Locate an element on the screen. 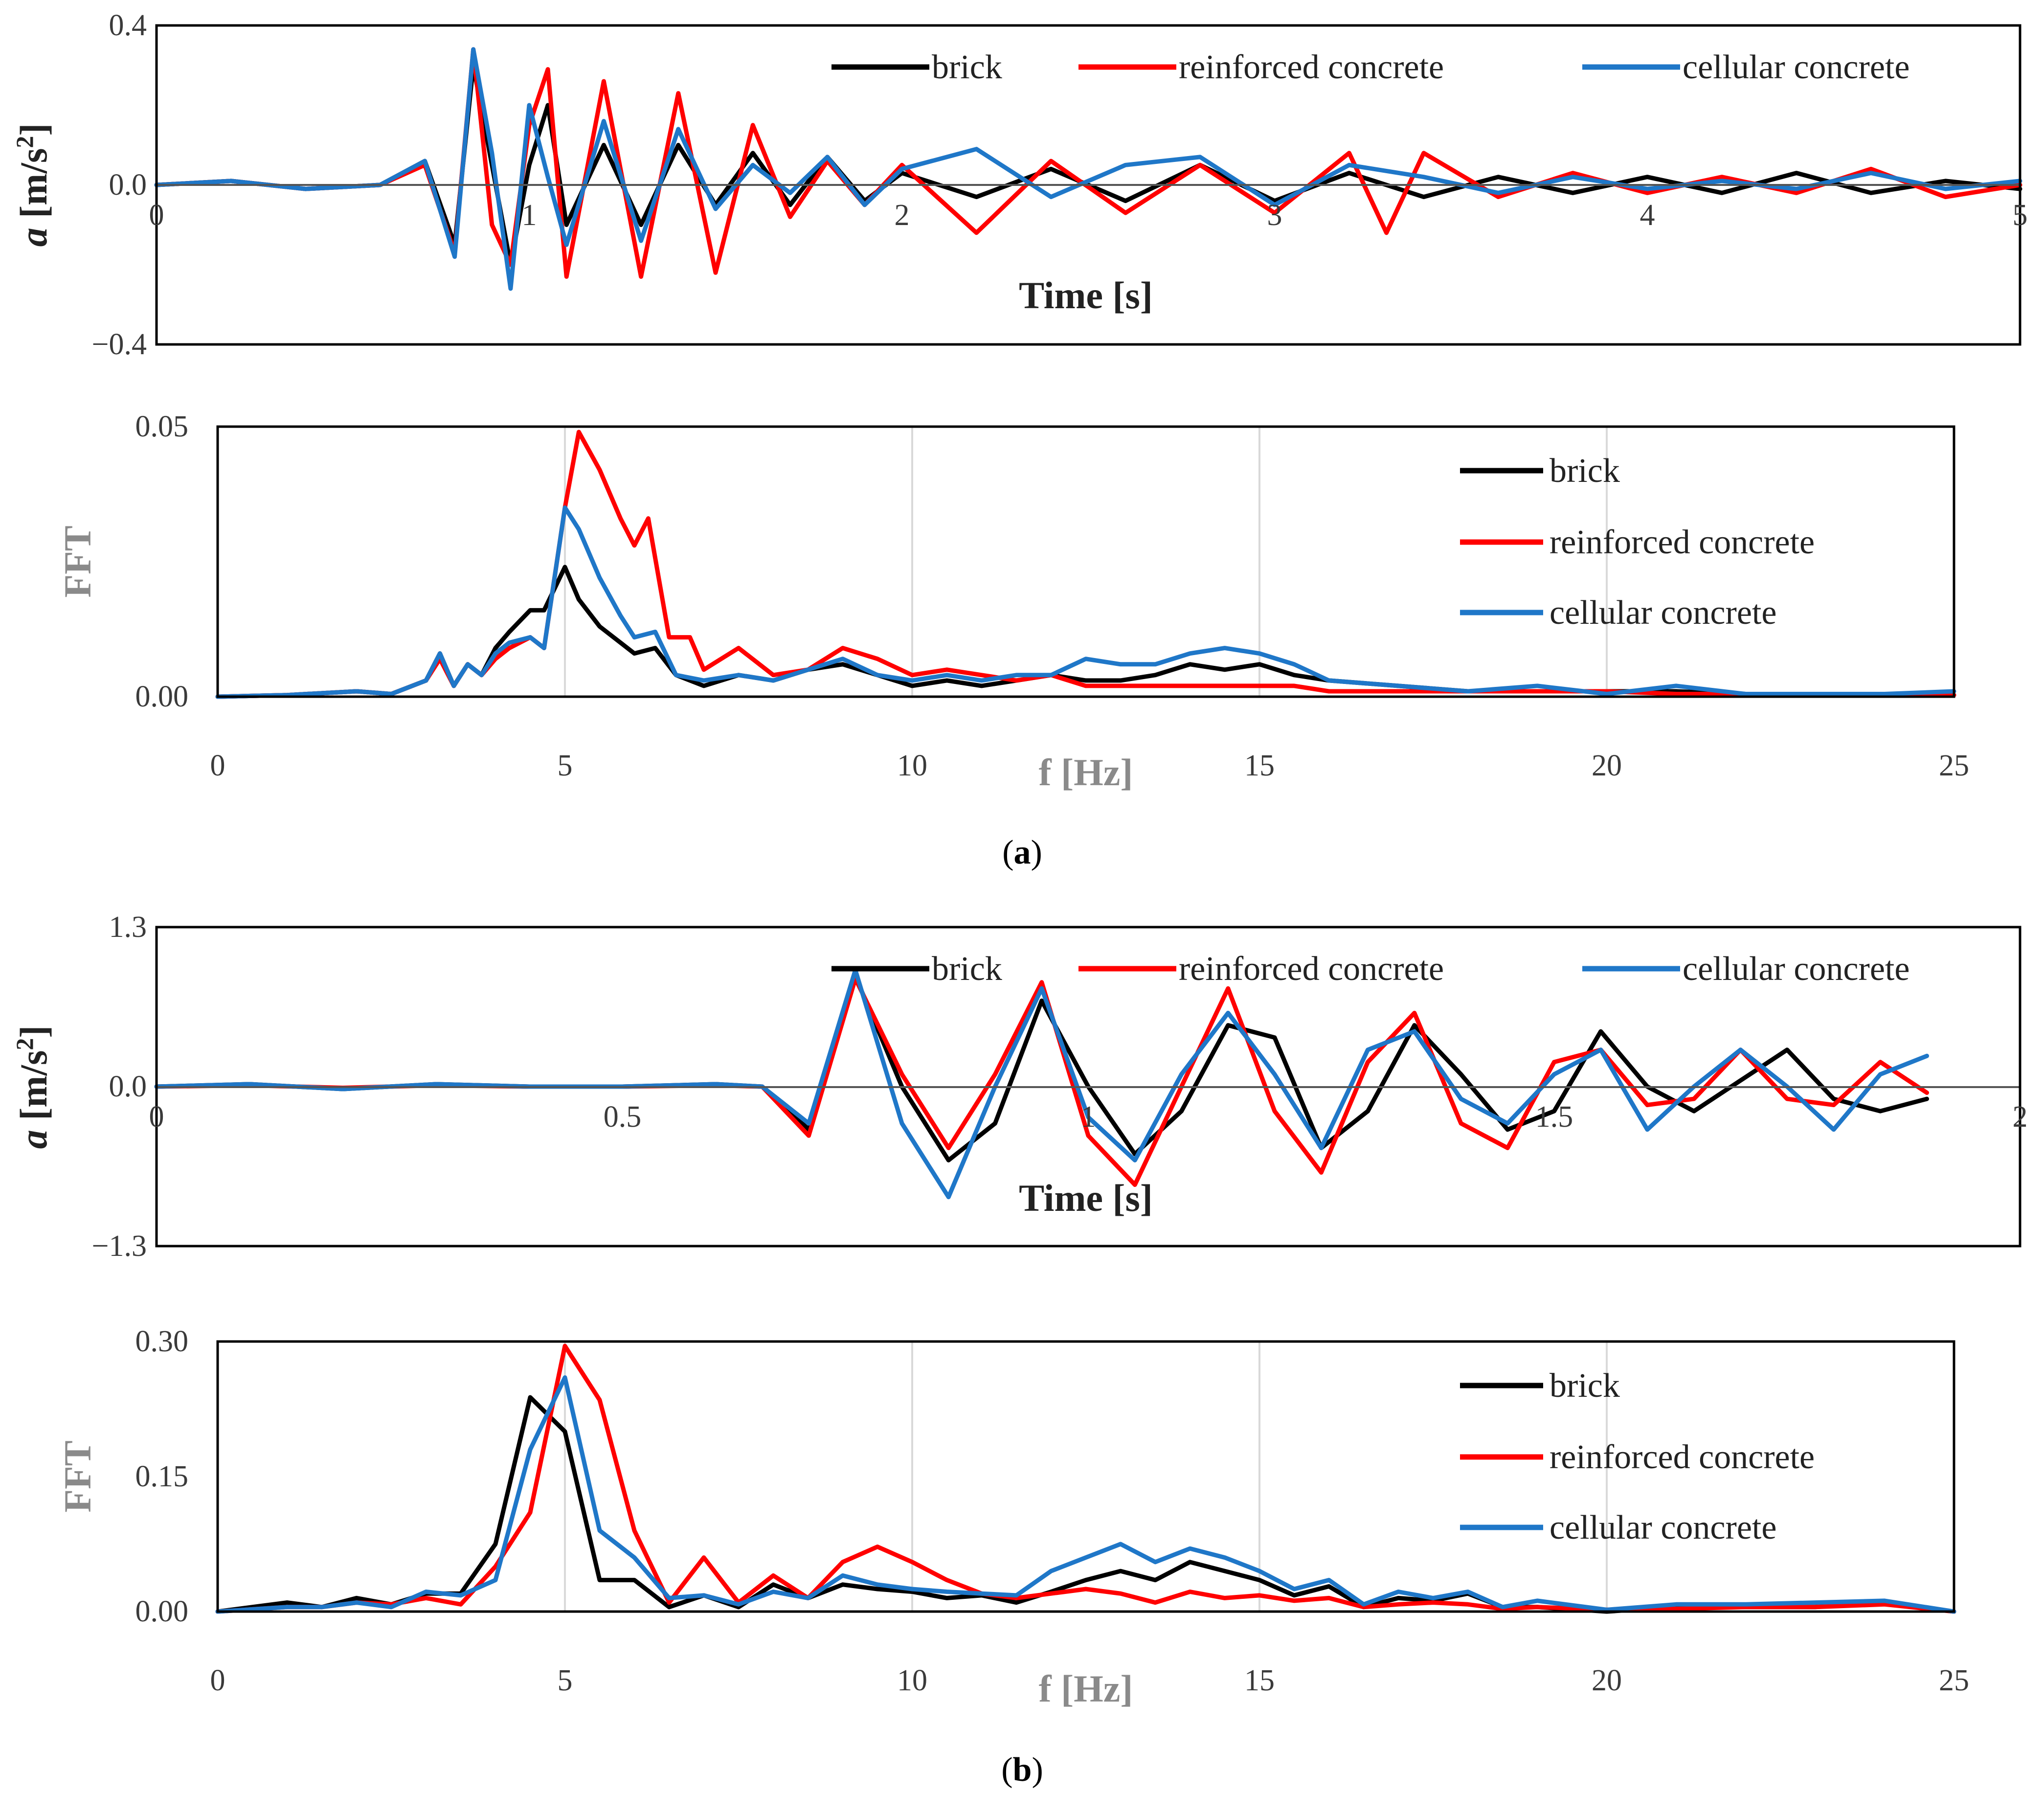  caption-b-letter: b is located at coordinates (1022, 1770).